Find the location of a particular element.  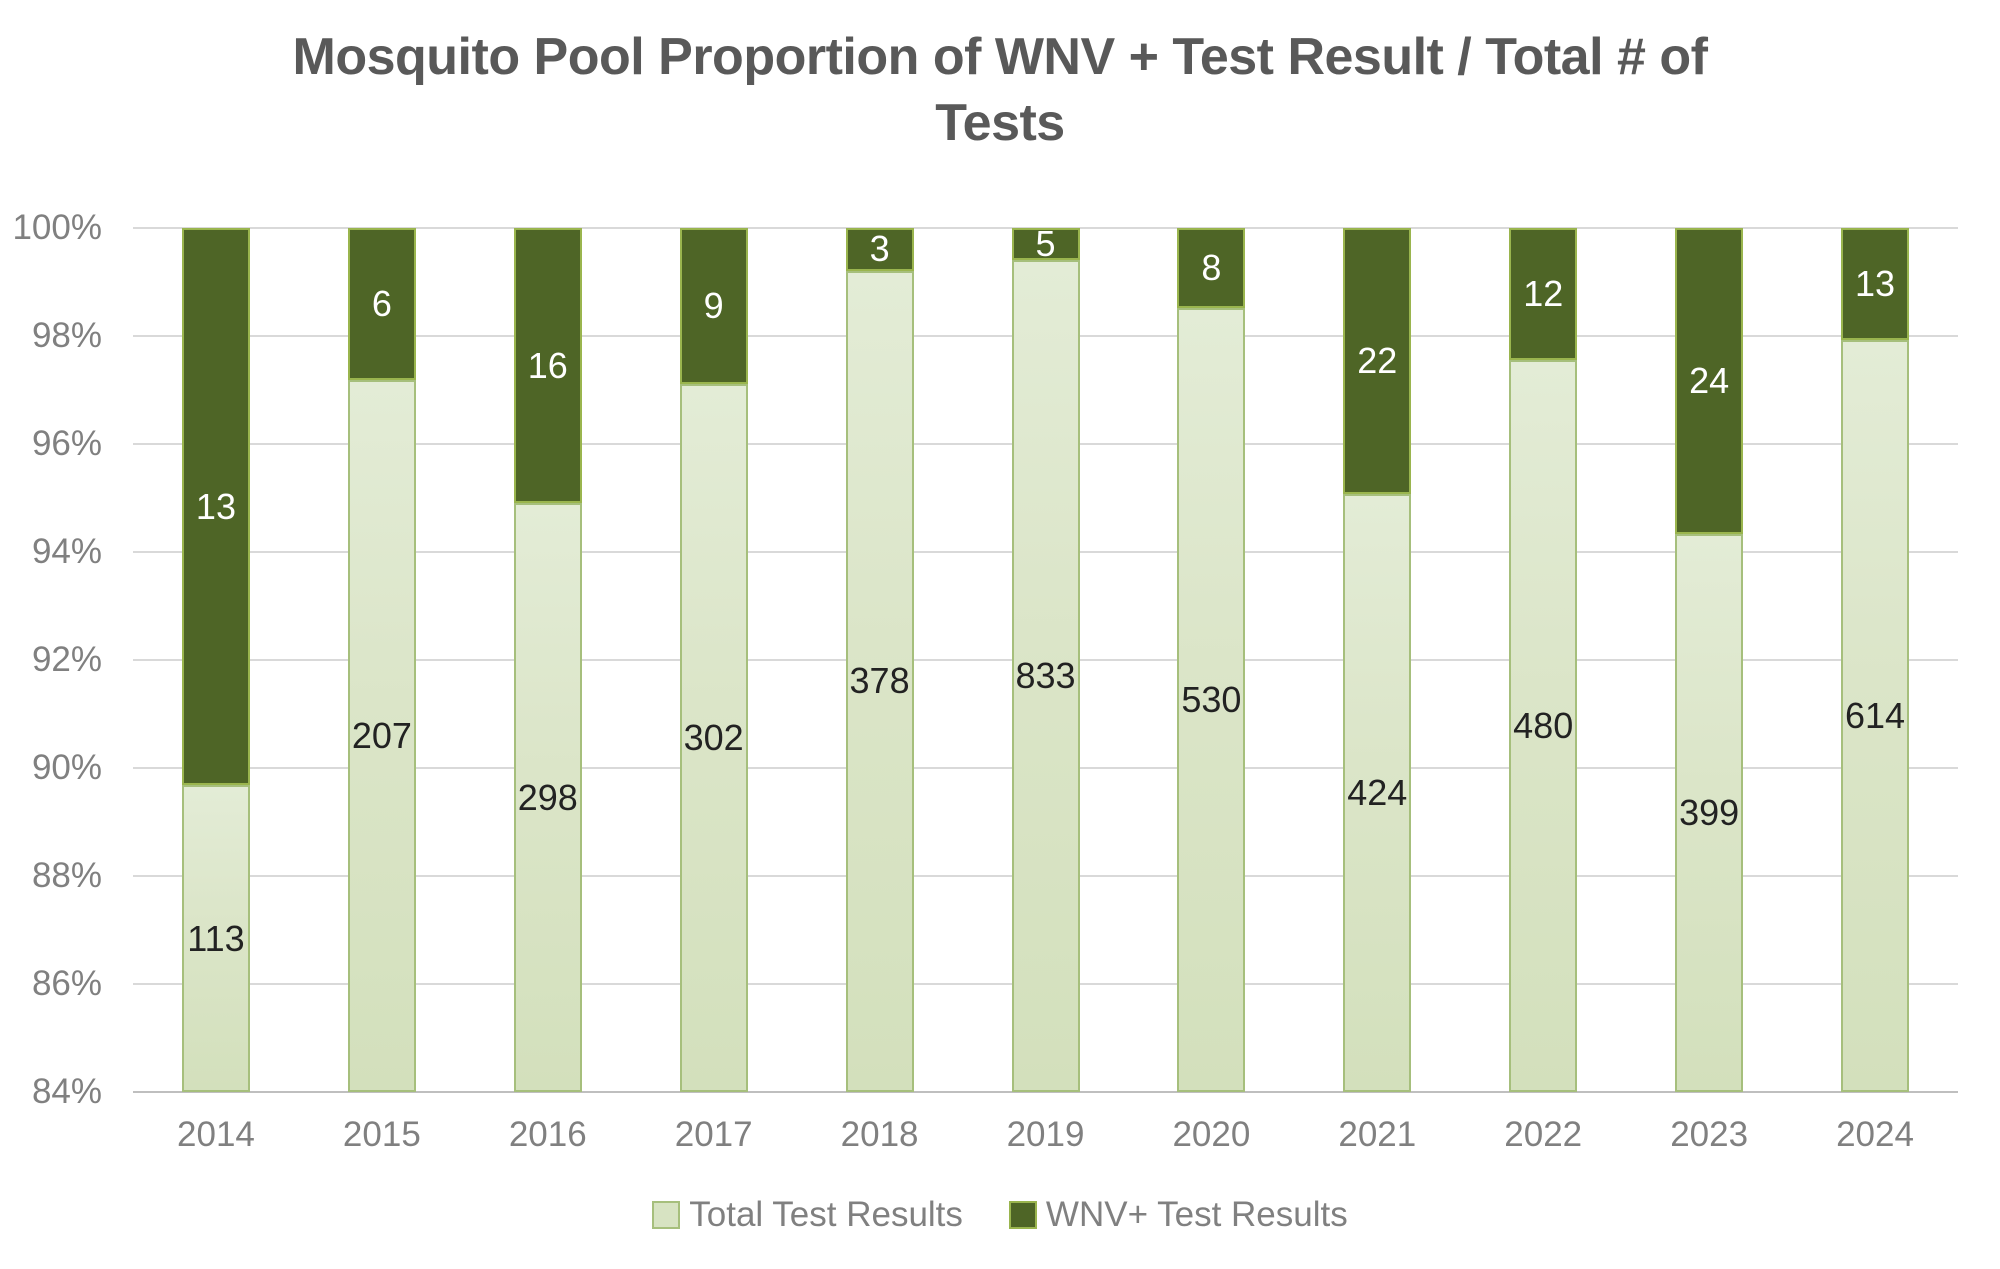

x-axis-line is located at coordinates (1045, 1092).